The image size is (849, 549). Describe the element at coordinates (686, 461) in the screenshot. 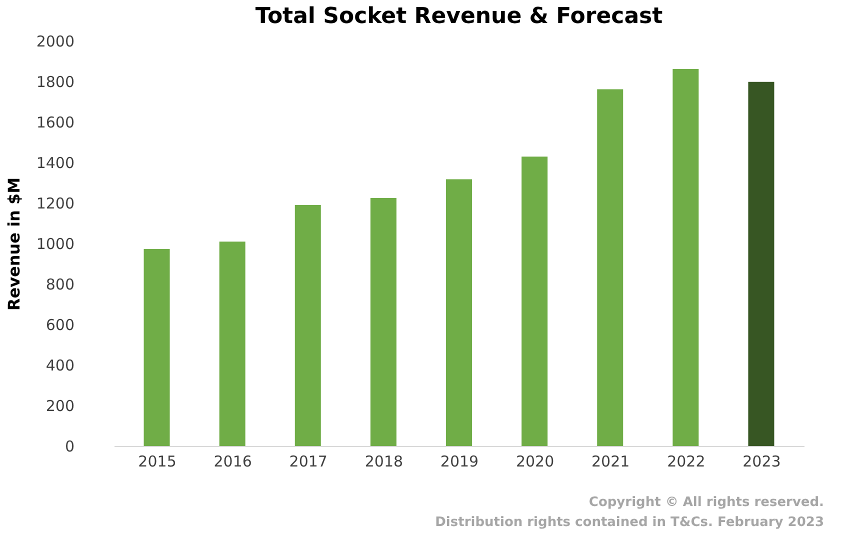

I see `x-tick-label: 2022` at that location.